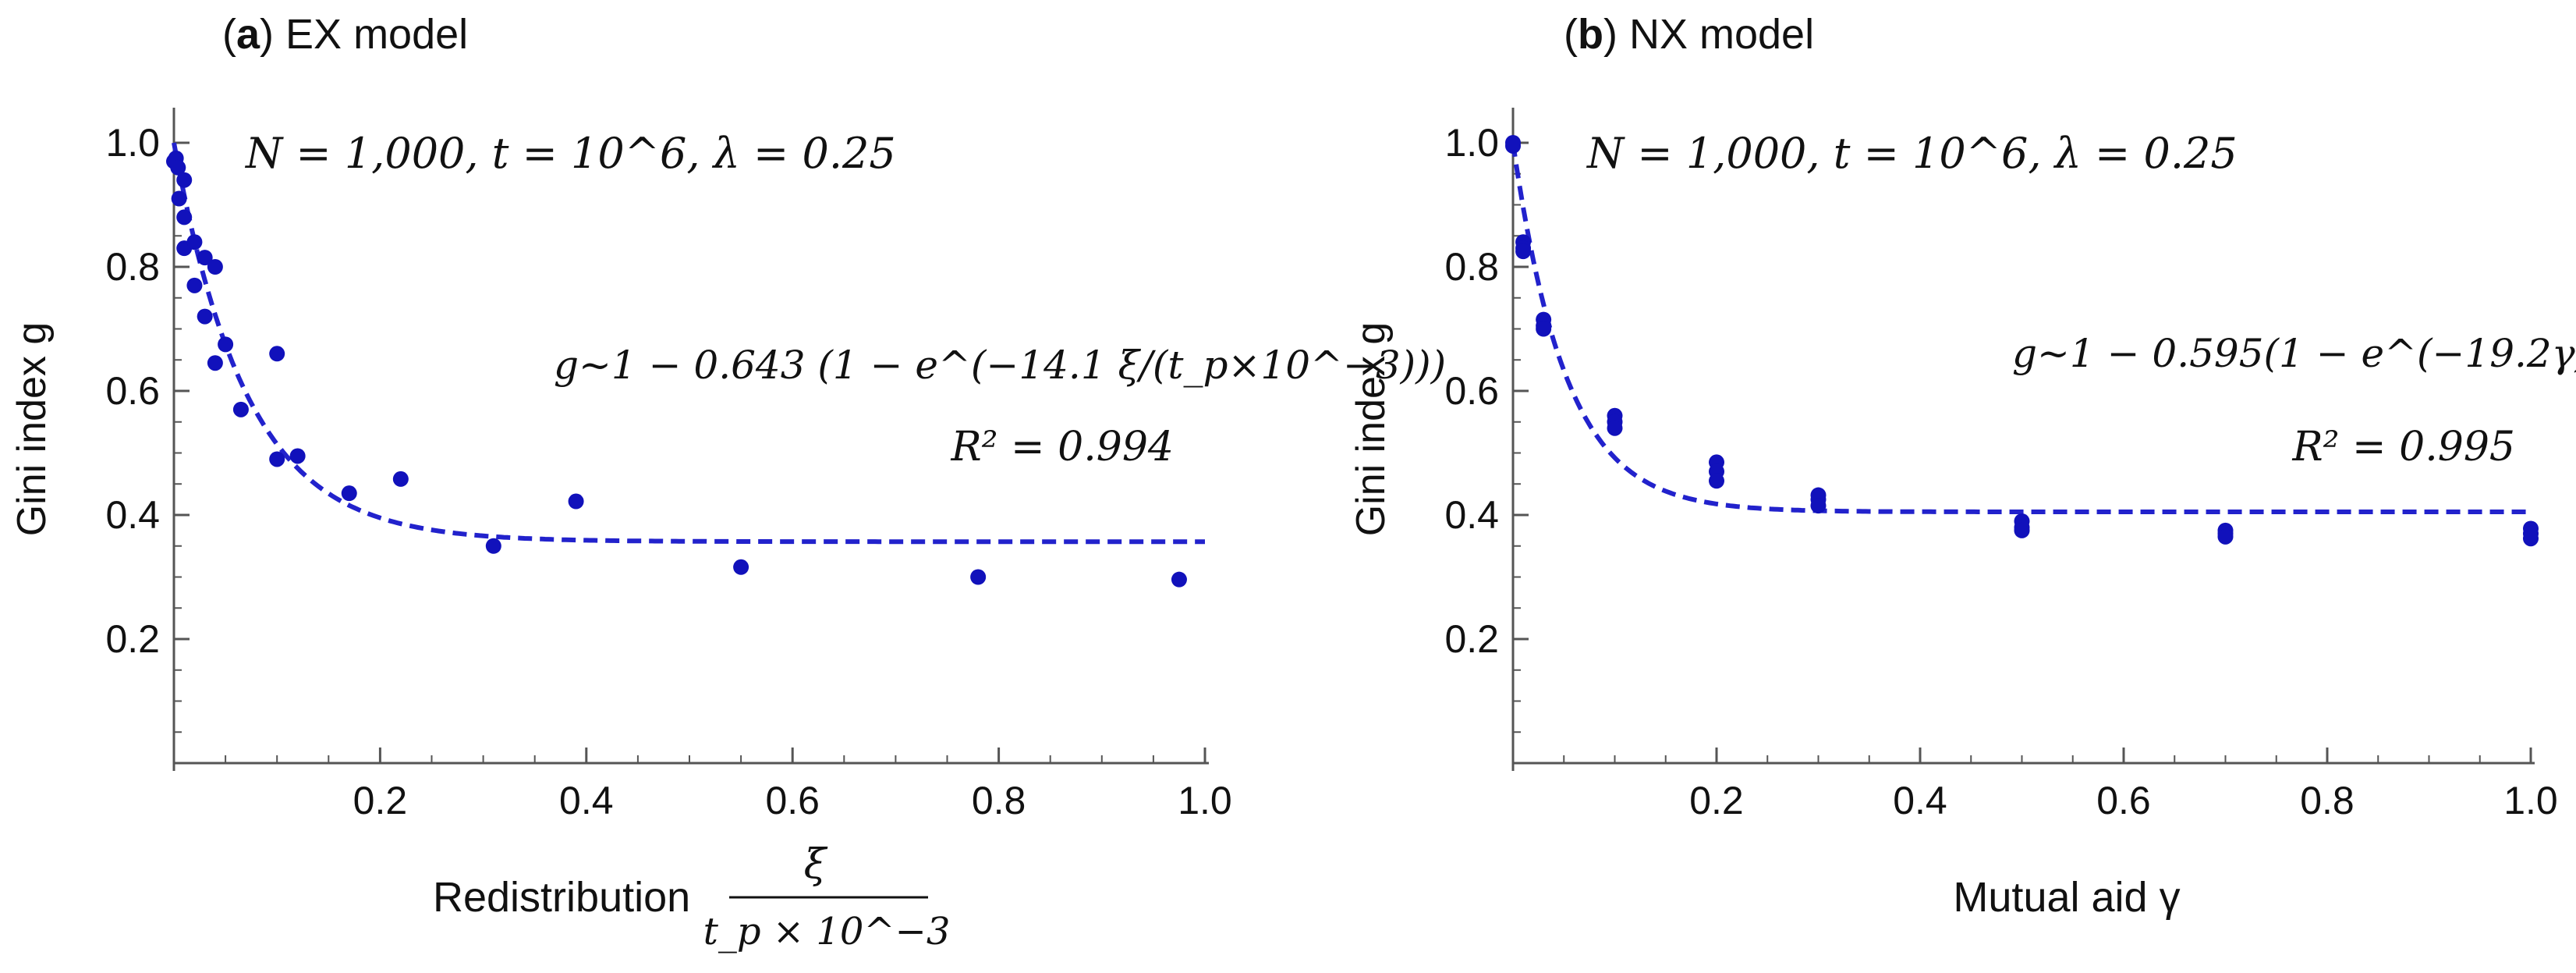 The height and width of the screenshot is (973, 2576). I want to click on panel-b-title: (b) NX model, so click(1689, 34).